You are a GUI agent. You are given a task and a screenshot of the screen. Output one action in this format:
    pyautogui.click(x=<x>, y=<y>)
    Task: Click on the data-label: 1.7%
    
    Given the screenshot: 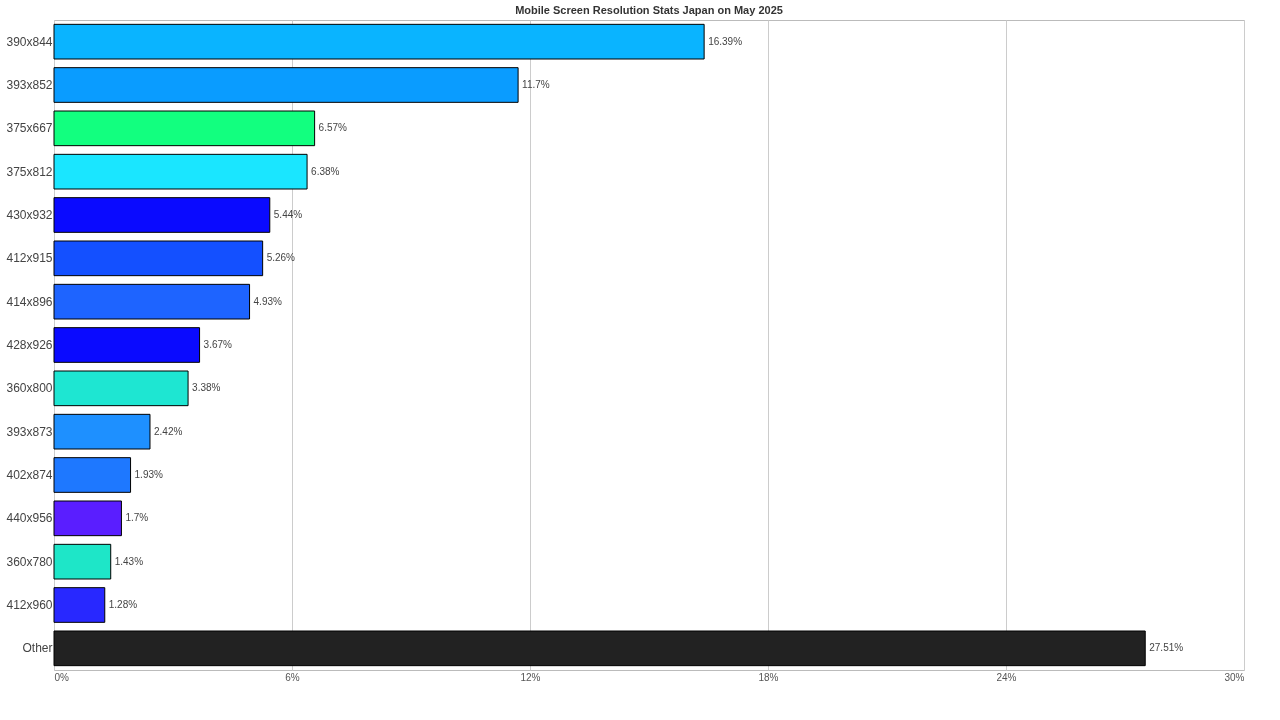 What is the action you would take?
    pyautogui.click(x=137, y=518)
    